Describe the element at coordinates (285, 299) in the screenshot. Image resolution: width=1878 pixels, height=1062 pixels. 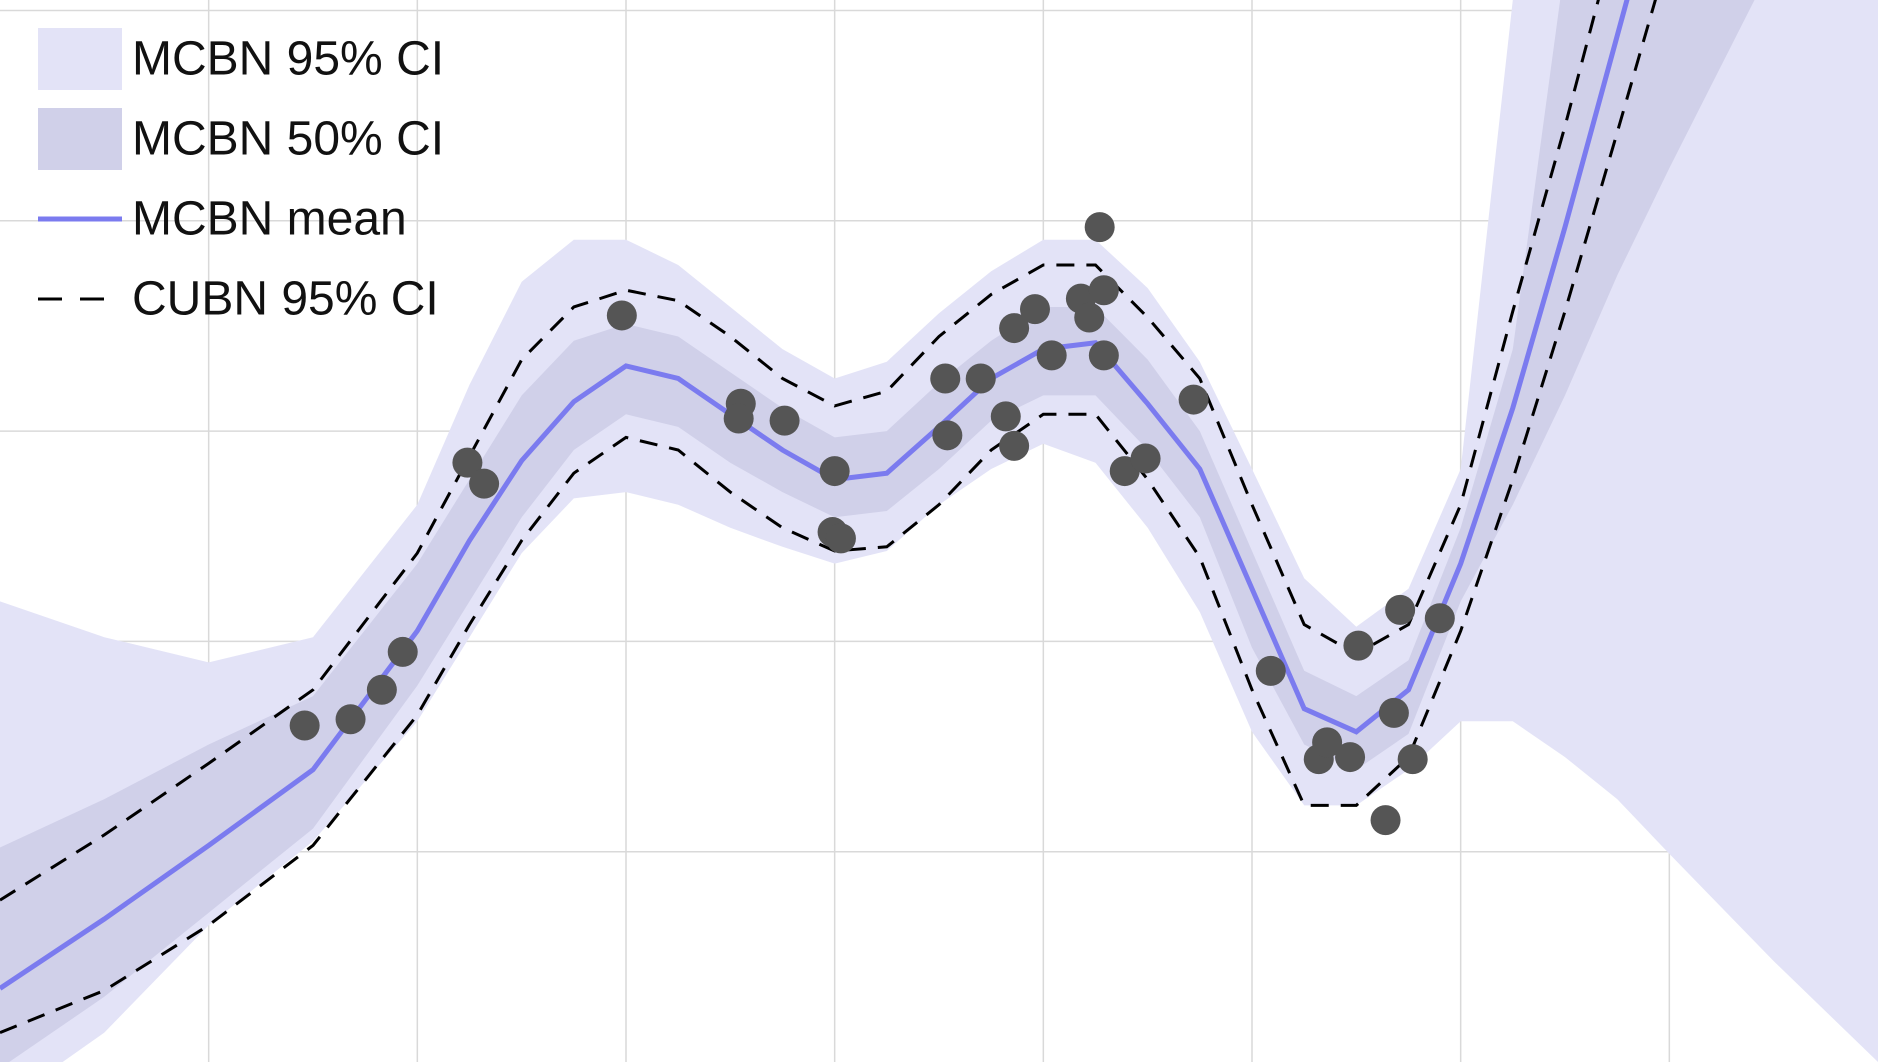
I see `legend-label: CUBN 95% CI` at that location.